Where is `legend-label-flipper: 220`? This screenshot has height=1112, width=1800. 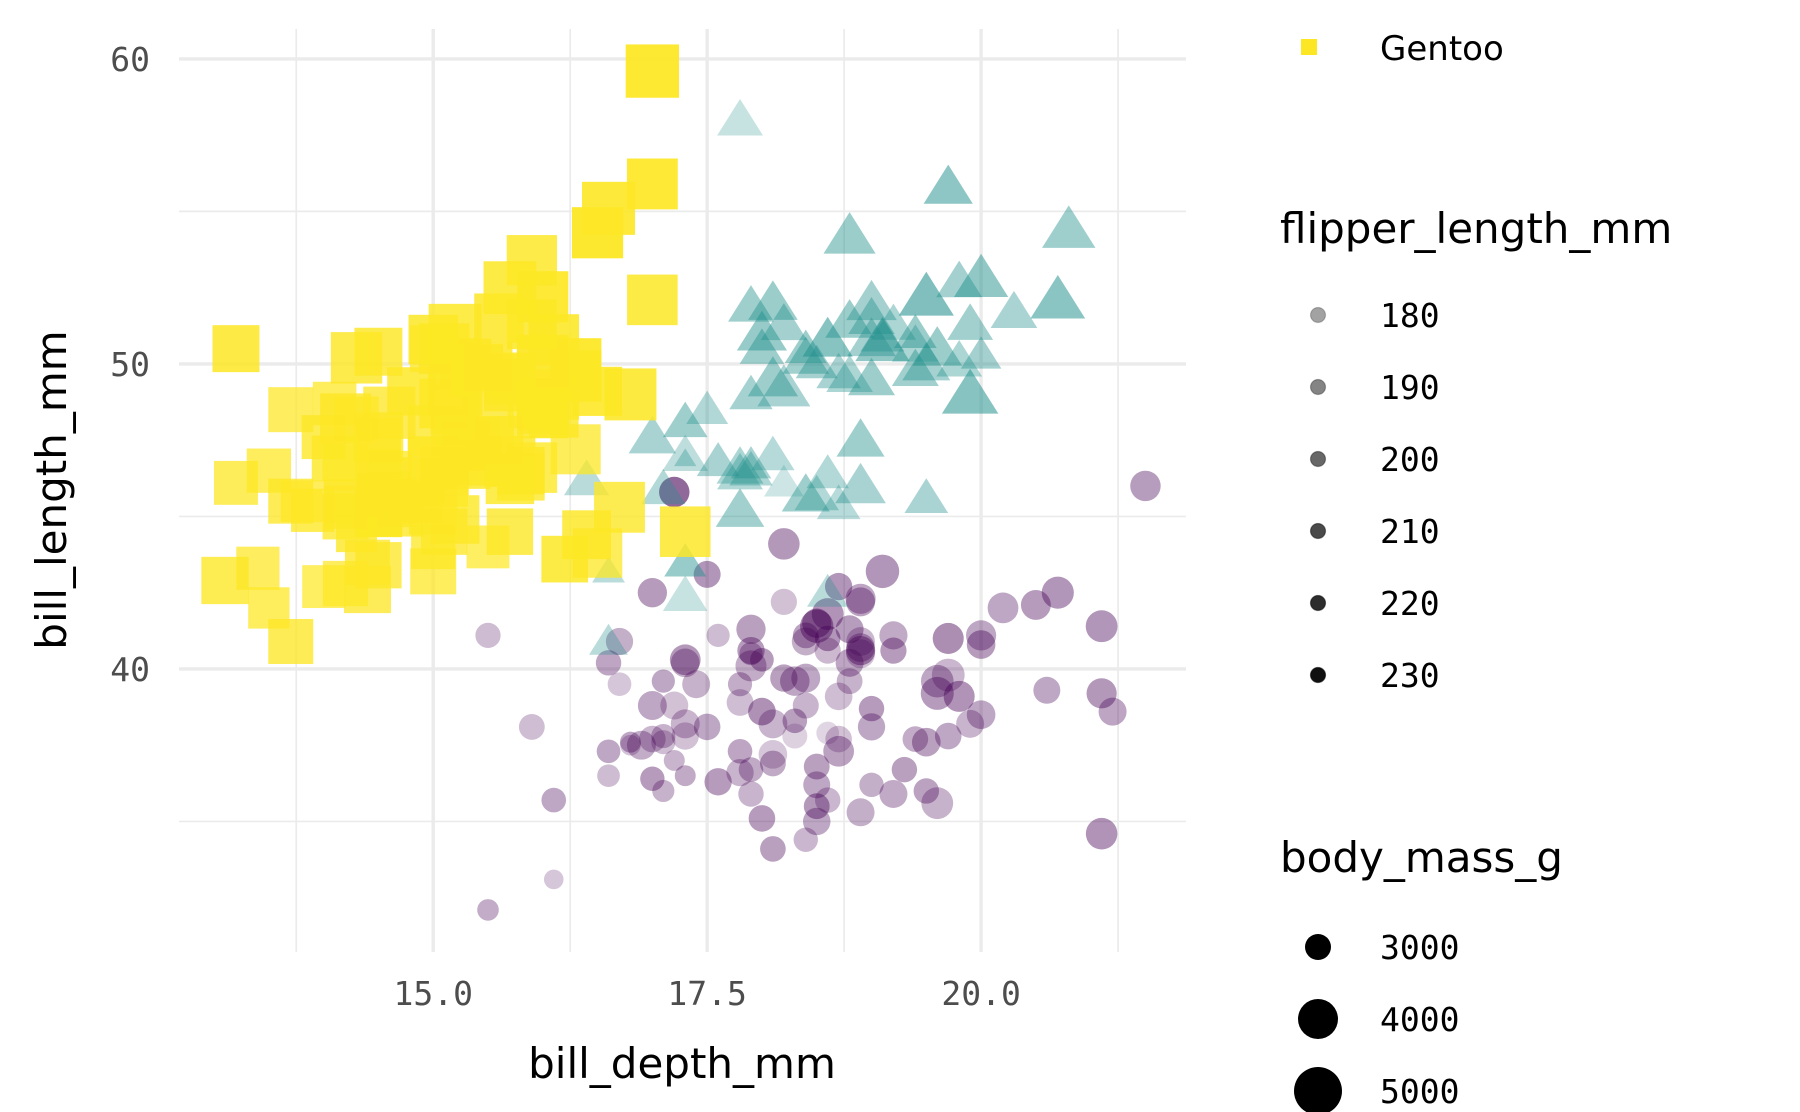 legend-label-flipper: 220 is located at coordinates (1410, 603).